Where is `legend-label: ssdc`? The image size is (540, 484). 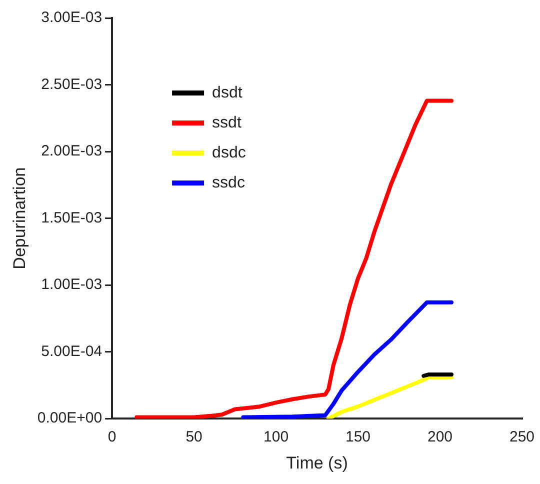 legend-label: ssdc is located at coordinates (228, 183).